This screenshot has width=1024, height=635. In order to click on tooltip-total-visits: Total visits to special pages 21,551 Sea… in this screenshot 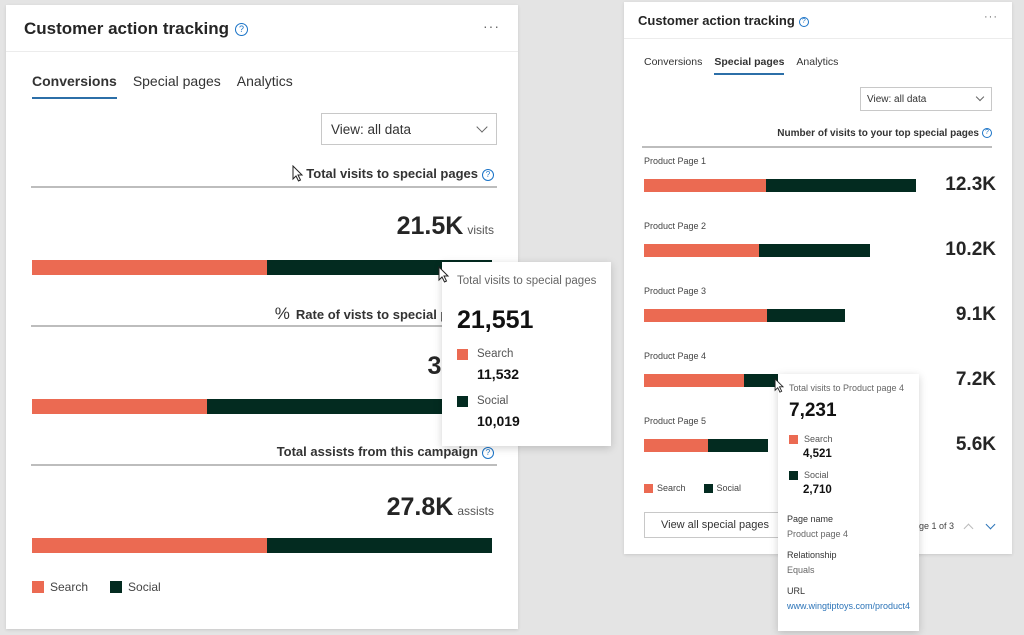, I will do `click(526, 354)`.